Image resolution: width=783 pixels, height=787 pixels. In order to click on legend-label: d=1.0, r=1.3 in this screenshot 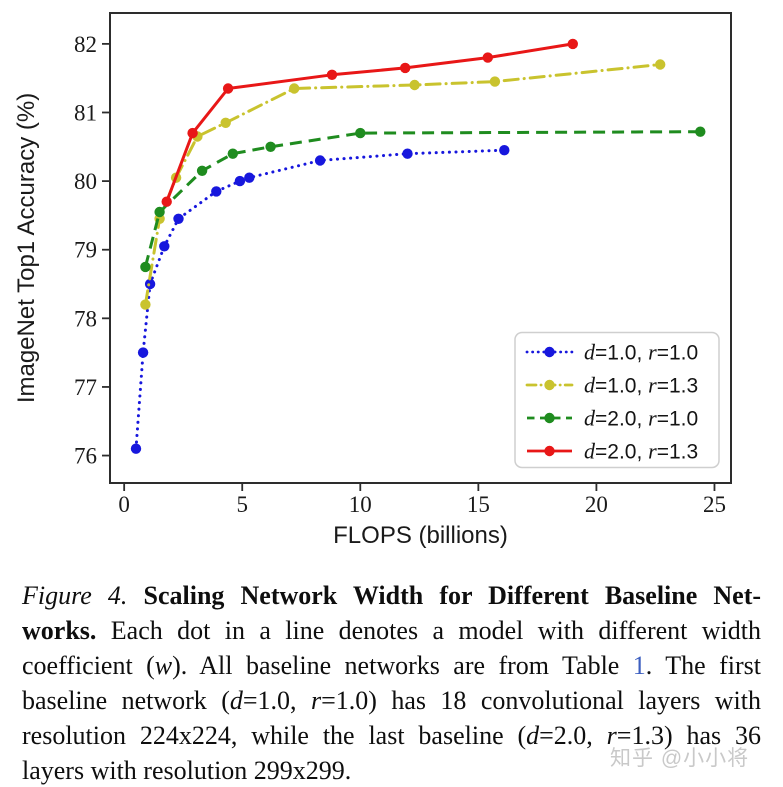, I will do `click(641, 385)`.